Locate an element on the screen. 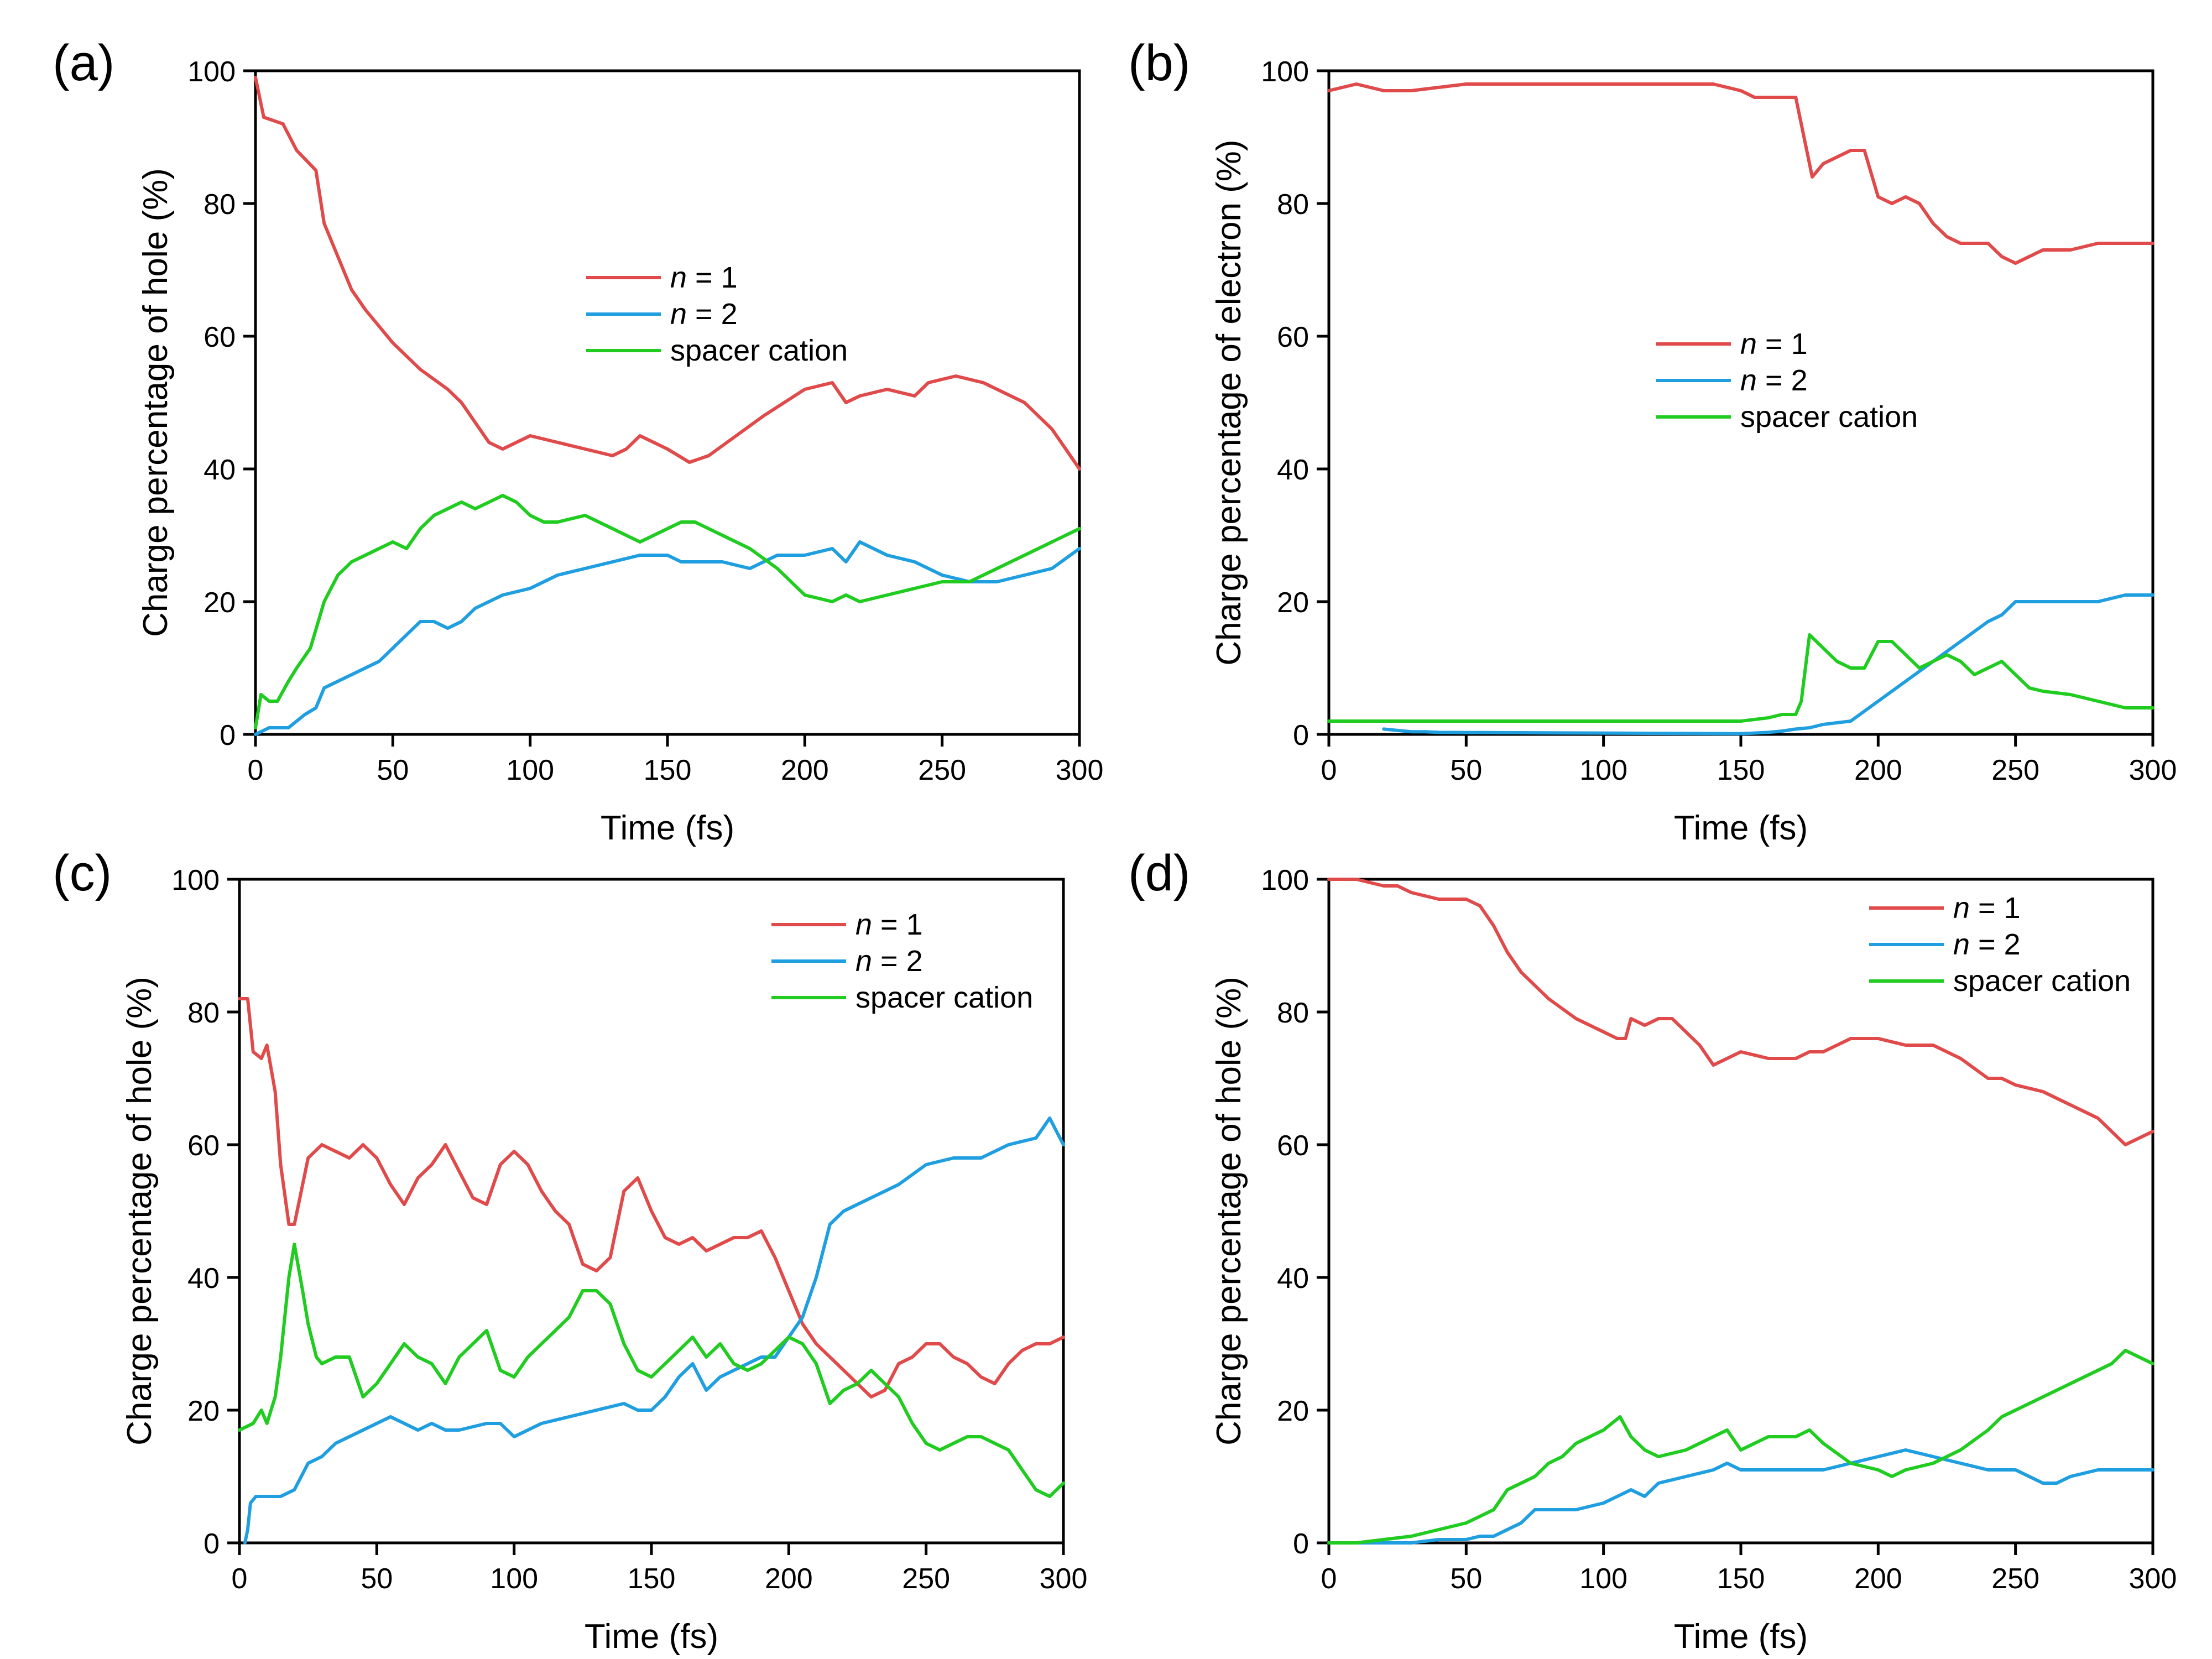 This screenshot has height=1659, width=2212. panel-label: (c) is located at coordinates (83, 873).